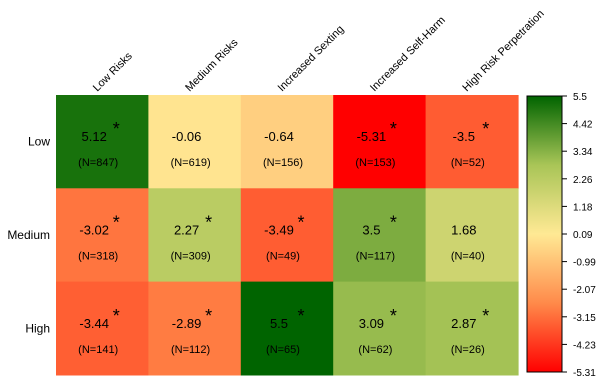  Describe the element at coordinates (28, 235) in the screenshot. I see `row-label: Medium` at that location.